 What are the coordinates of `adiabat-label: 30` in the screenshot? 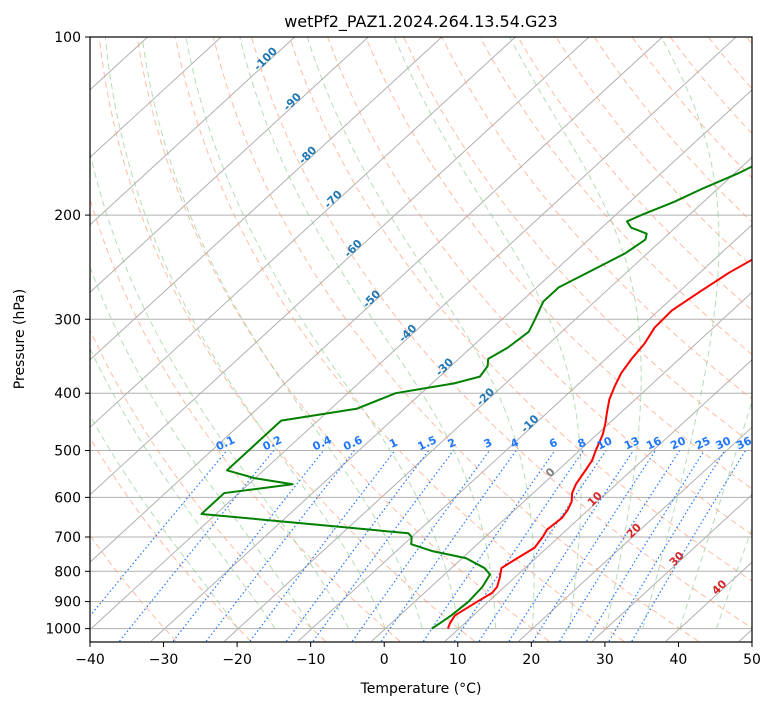 It's located at (677, 559).